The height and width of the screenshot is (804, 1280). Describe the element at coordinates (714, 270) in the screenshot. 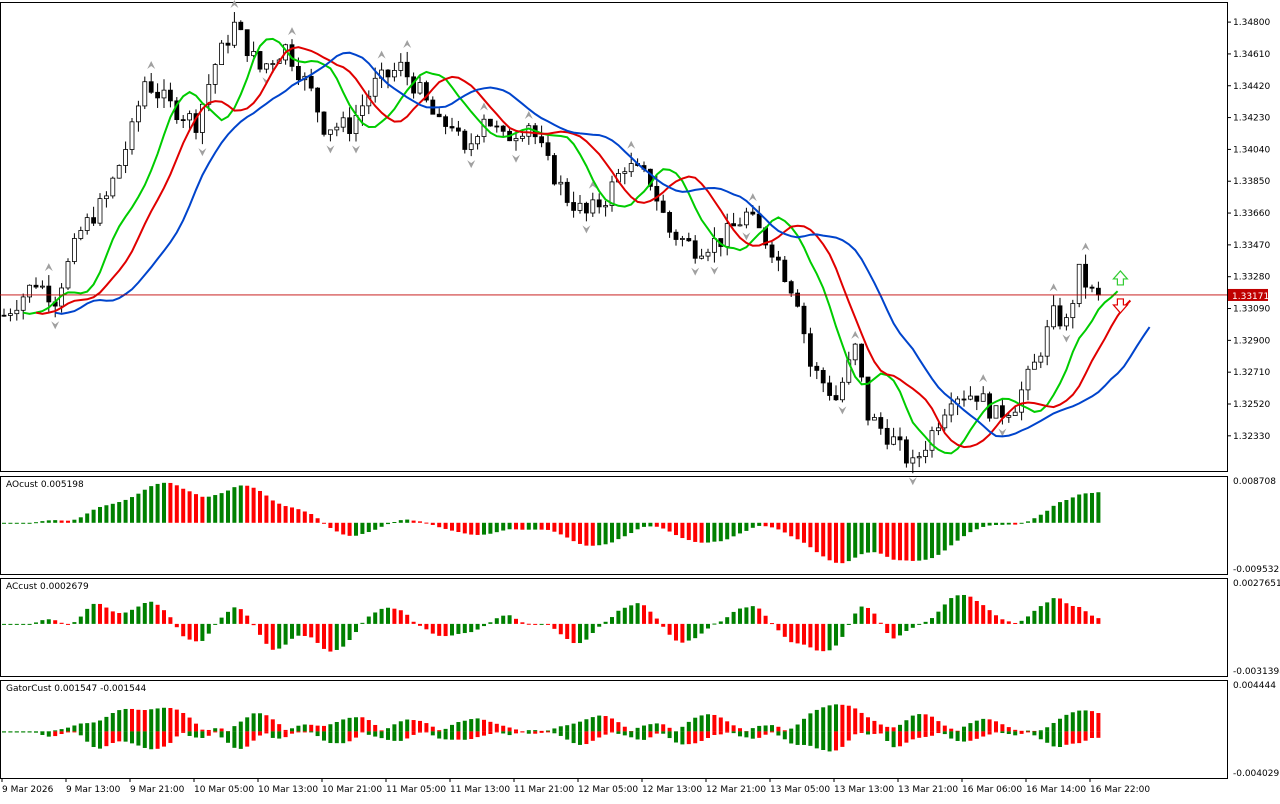

I see `fractal-down-marker` at that location.